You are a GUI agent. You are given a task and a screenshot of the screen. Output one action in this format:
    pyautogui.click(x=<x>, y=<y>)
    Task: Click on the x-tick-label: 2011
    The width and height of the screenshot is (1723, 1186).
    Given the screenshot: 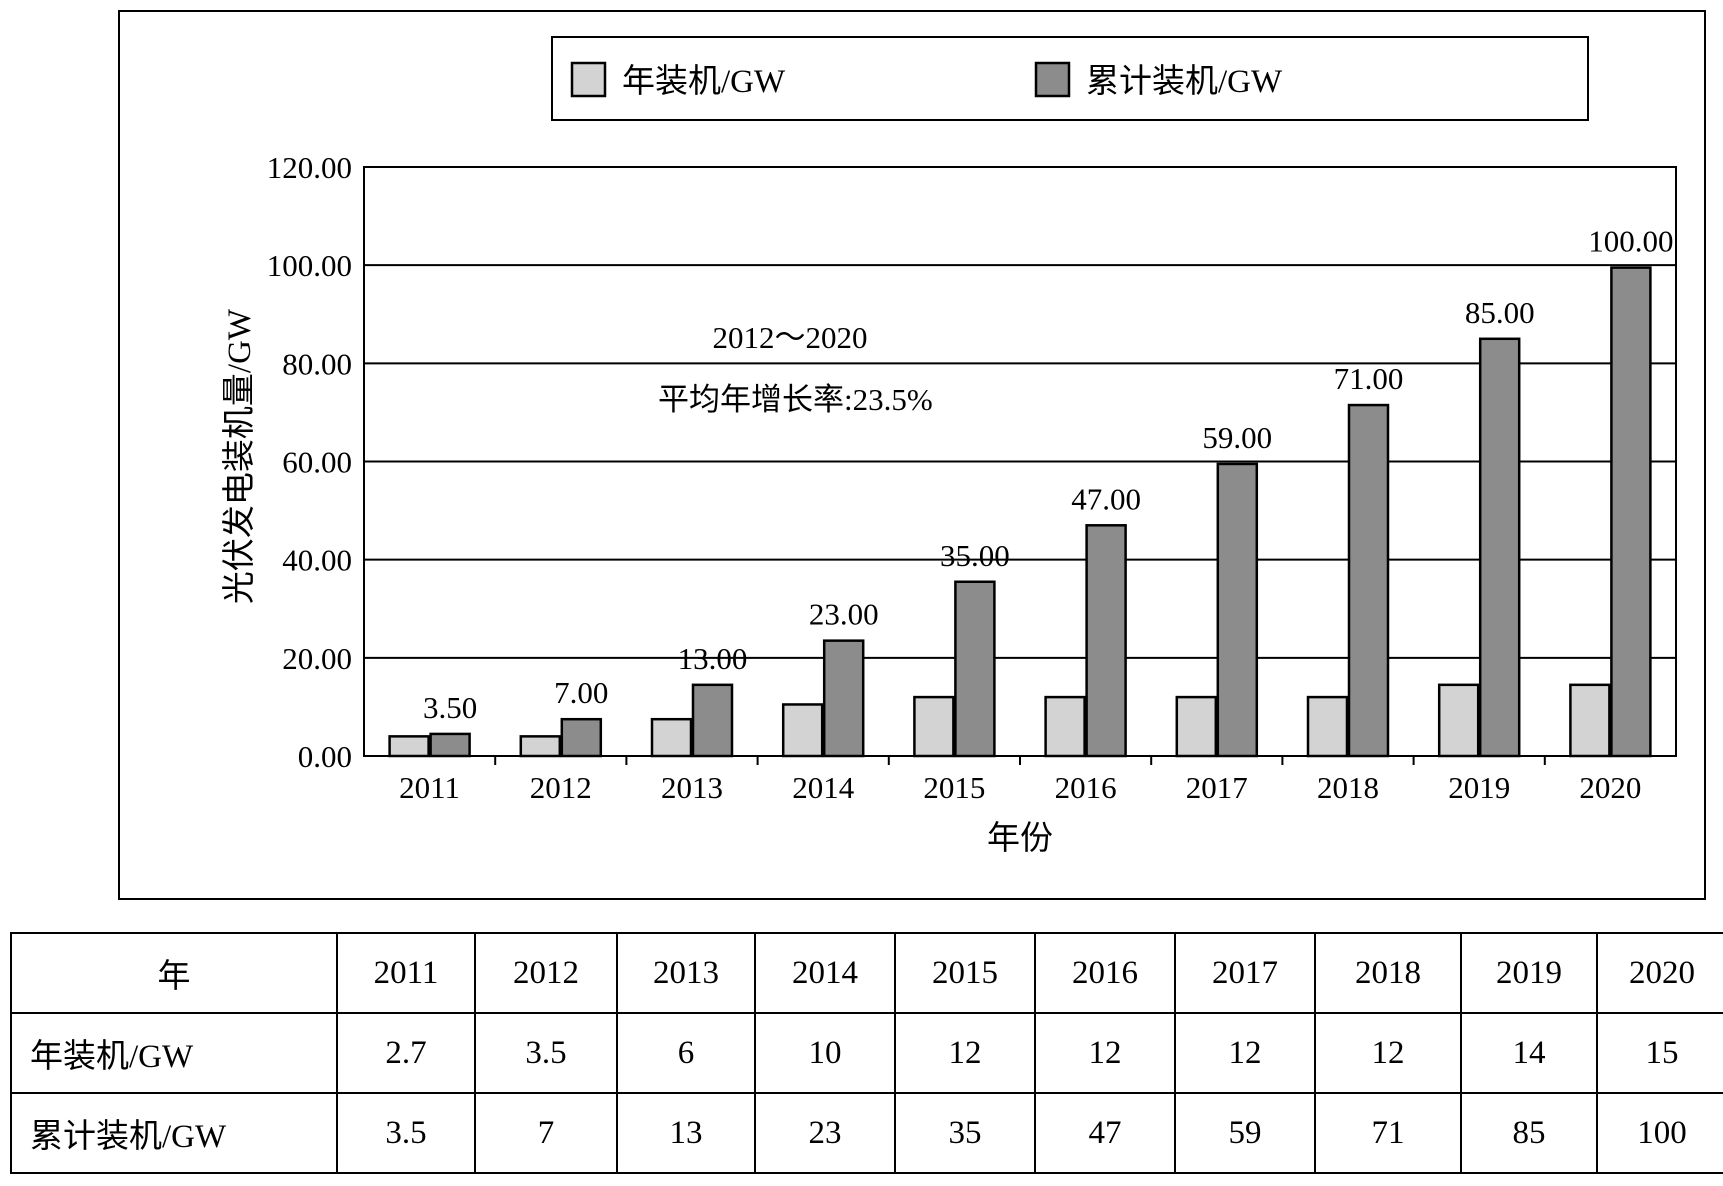 What is the action you would take?
    pyautogui.click(x=429, y=787)
    